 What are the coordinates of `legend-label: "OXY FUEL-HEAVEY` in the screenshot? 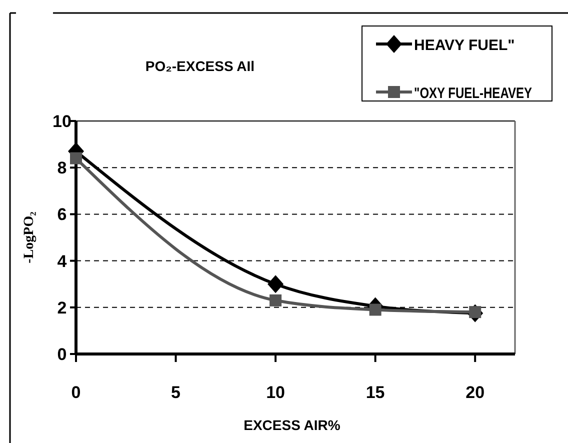 It's located at (488, 93).